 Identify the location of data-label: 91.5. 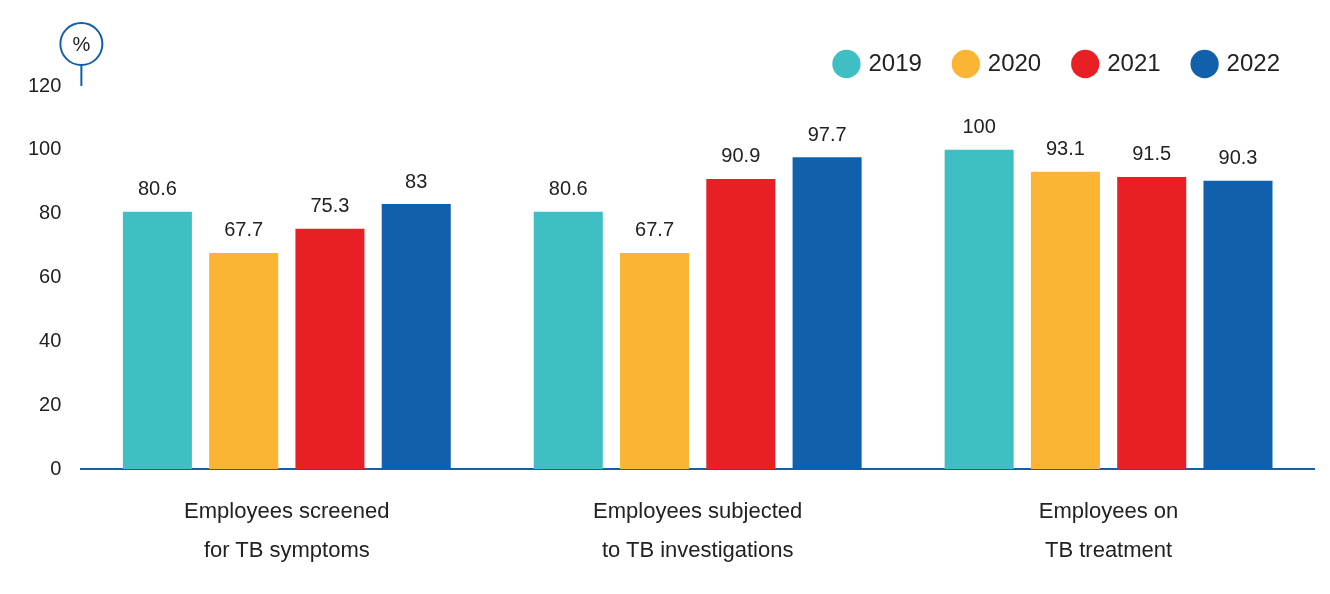
(1152, 153).